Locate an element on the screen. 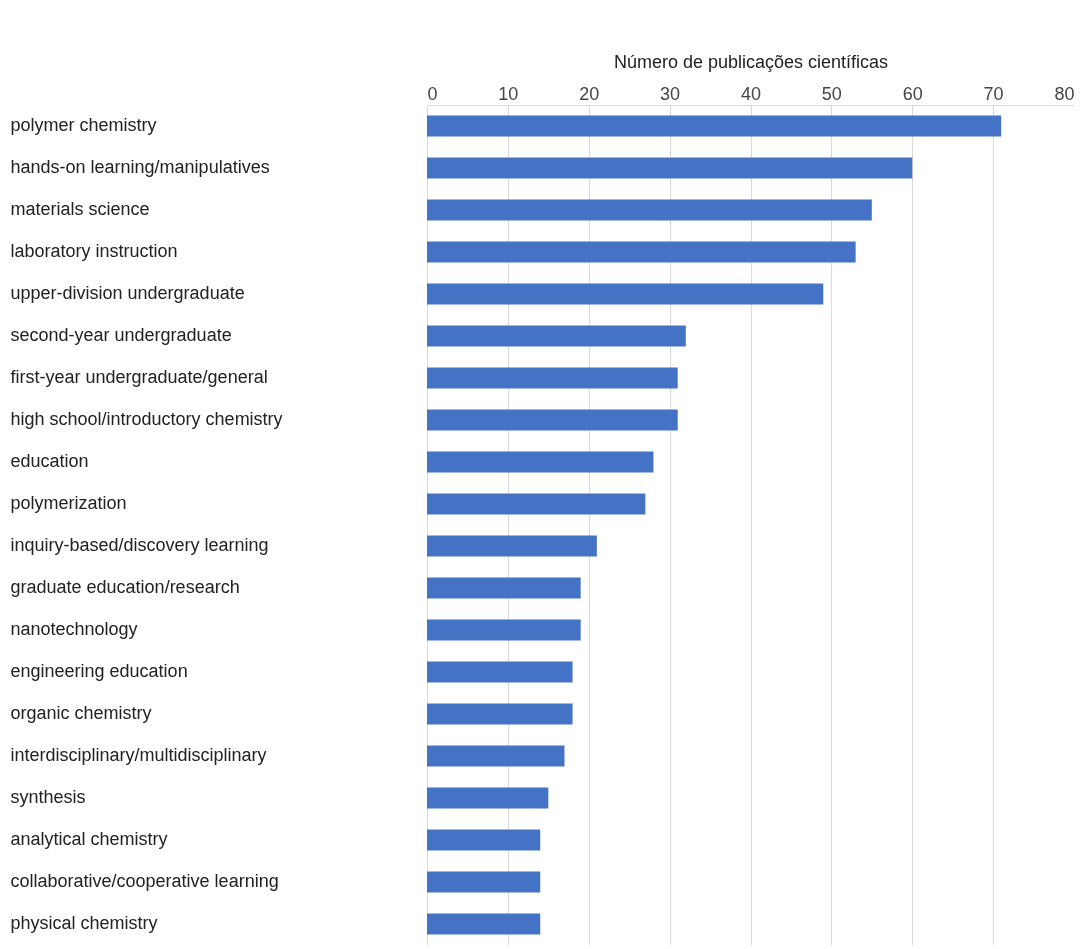 This screenshot has width=1091, height=949. y-tick-label: interdisciplinary/multidisciplinary is located at coordinates (138, 755).